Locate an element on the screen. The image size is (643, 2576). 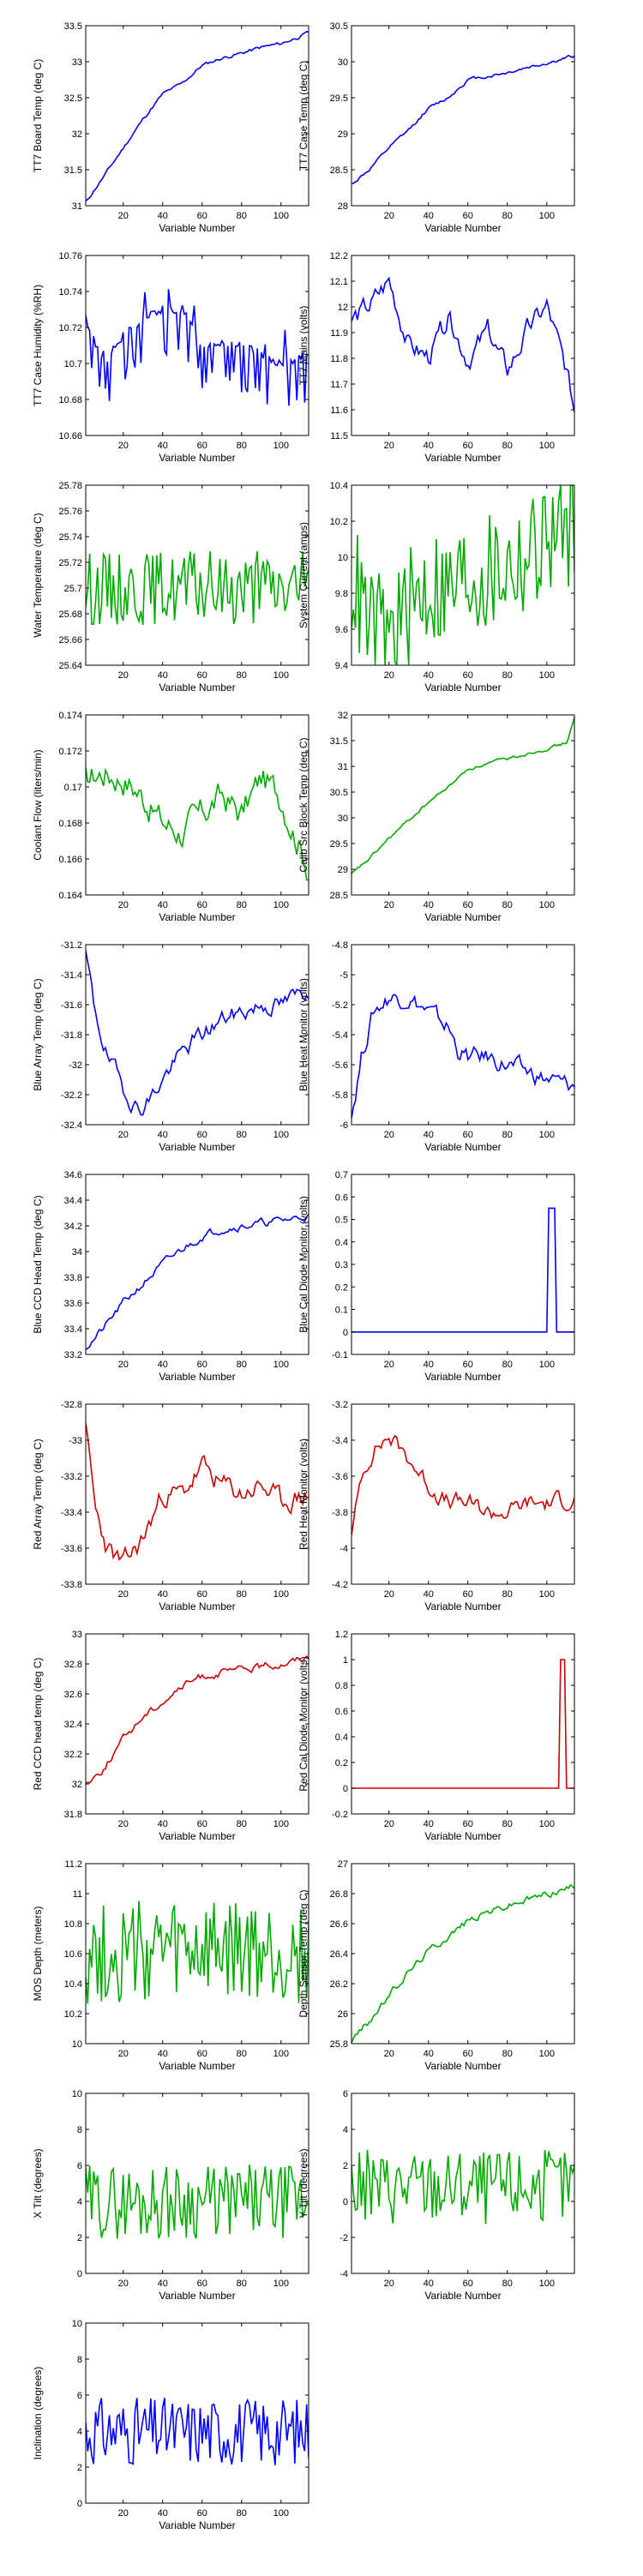
y-tick-label: 31.5 is located at coordinates (339, 741).